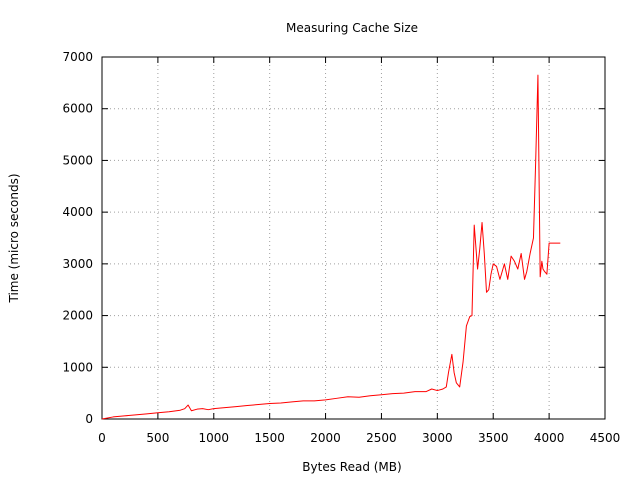 The width and height of the screenshot is (640, 480). I want to click on x-tick-label: 500, so click(157, 438).